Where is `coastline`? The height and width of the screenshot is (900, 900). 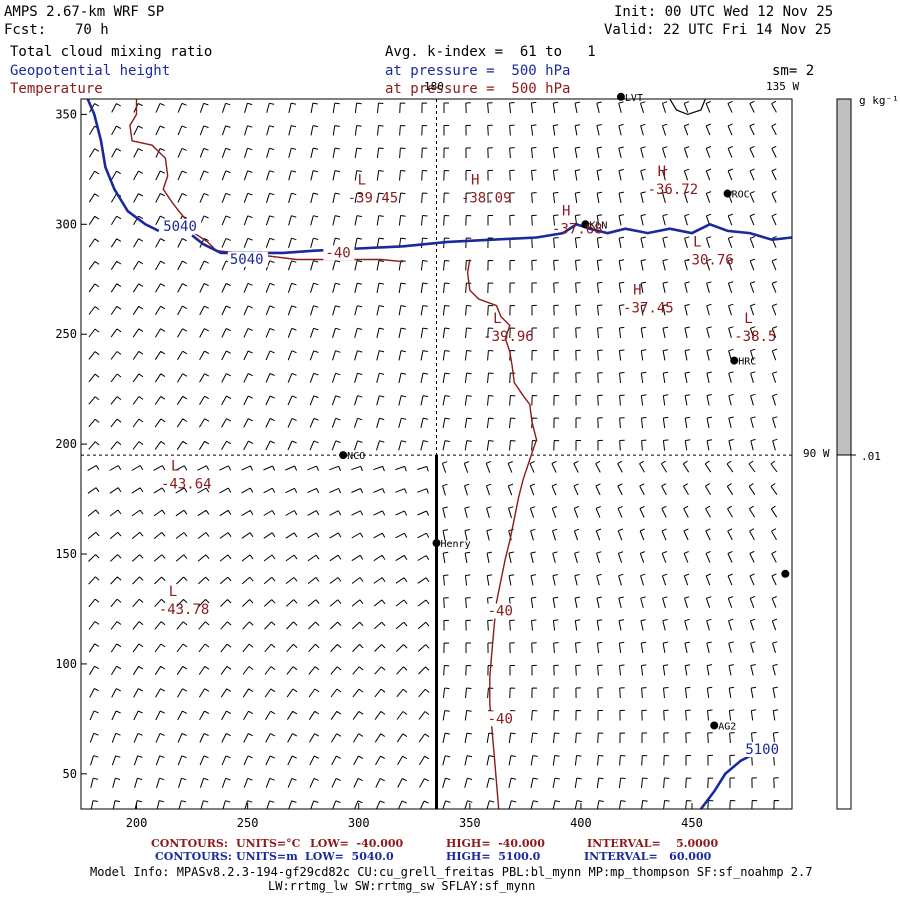
coastline is located at coordinates (687, 107).